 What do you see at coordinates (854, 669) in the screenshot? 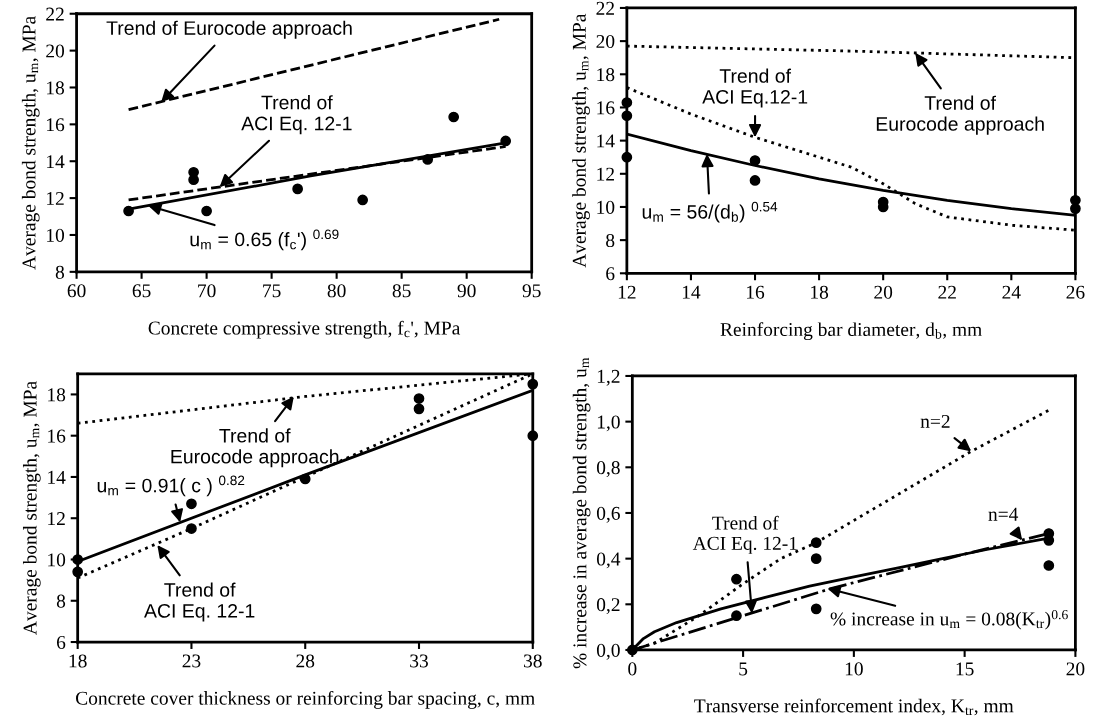
I see `x-tick-label: 10` at bounding box center [854, 669].